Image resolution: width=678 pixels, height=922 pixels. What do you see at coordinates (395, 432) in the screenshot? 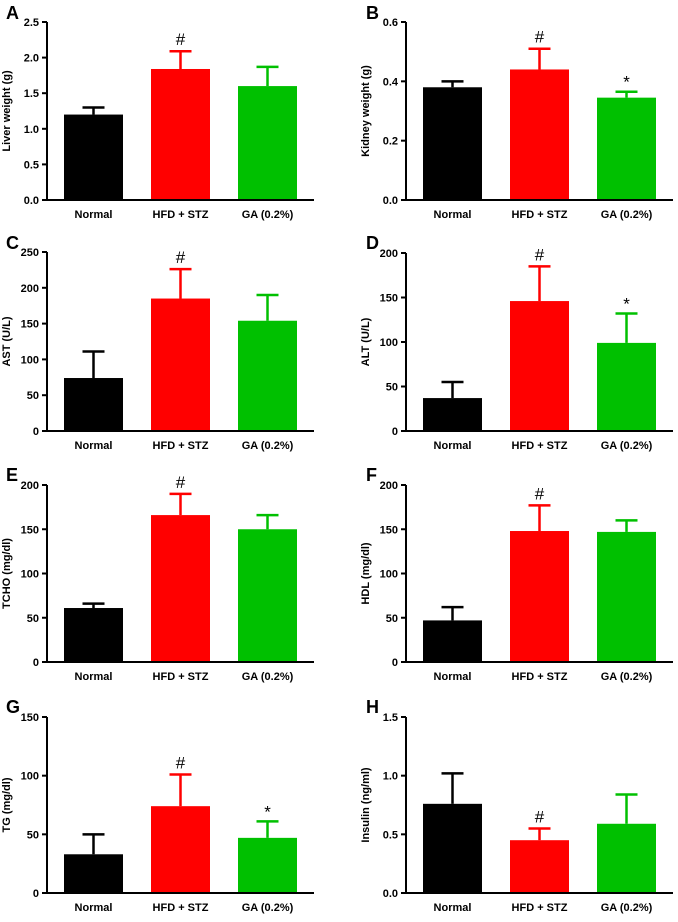
I see `panel-d-ytick-label: 0` at bounding box center [395, 432].